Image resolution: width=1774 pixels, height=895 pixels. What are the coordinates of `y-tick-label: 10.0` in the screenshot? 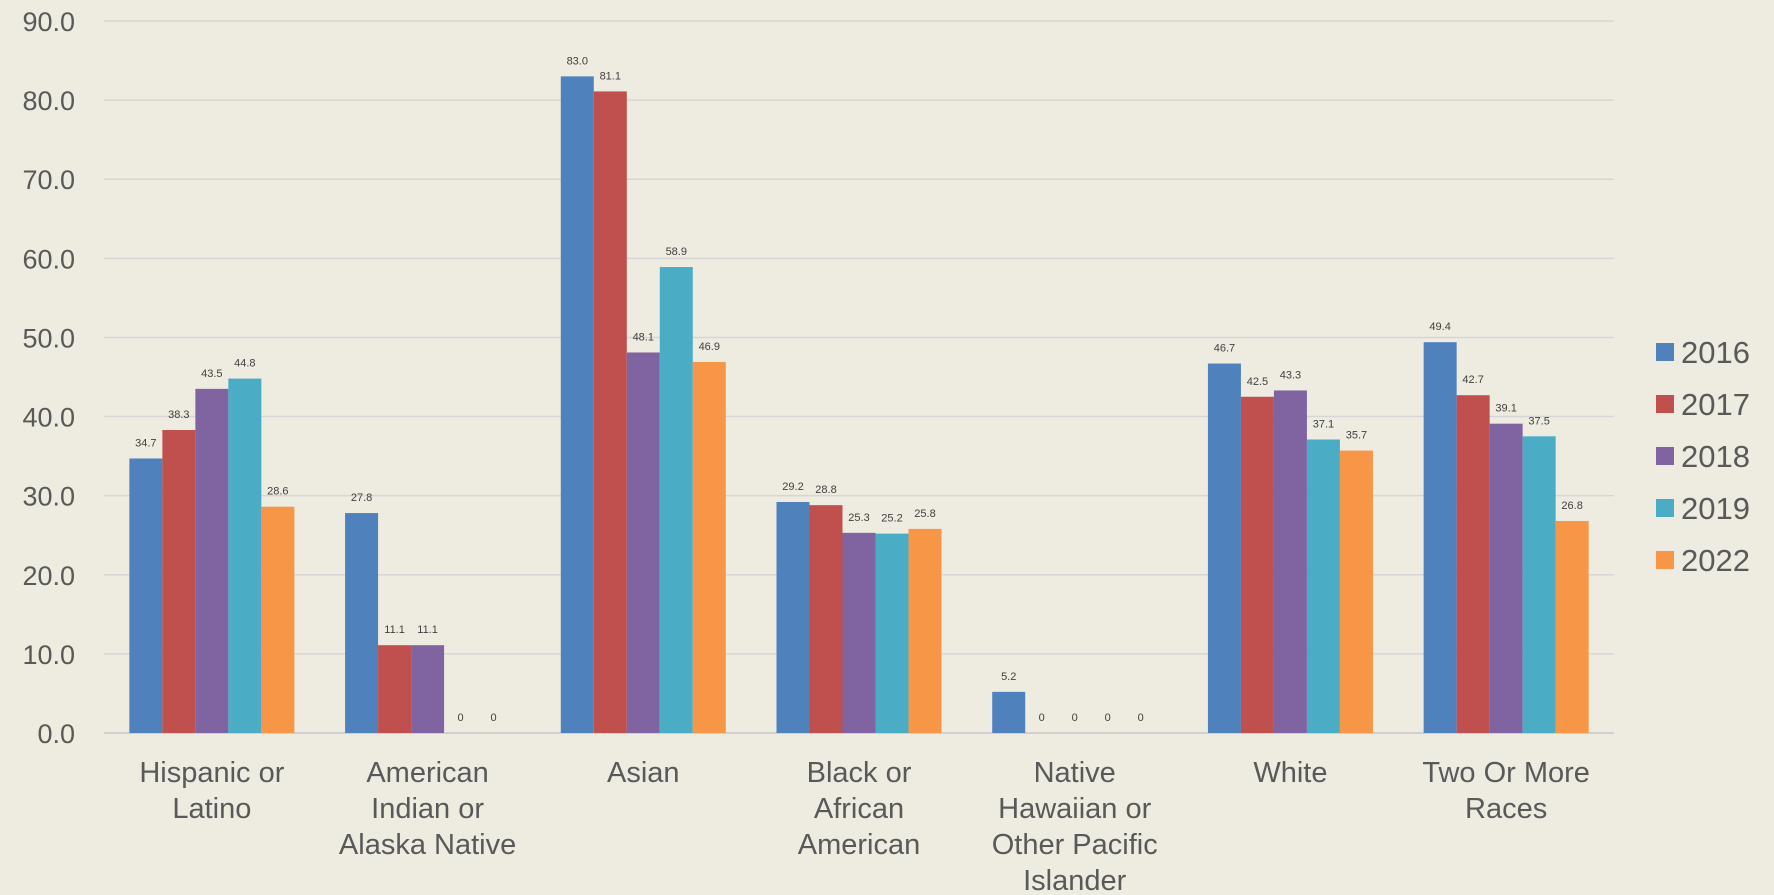 It's located at (48, 655).